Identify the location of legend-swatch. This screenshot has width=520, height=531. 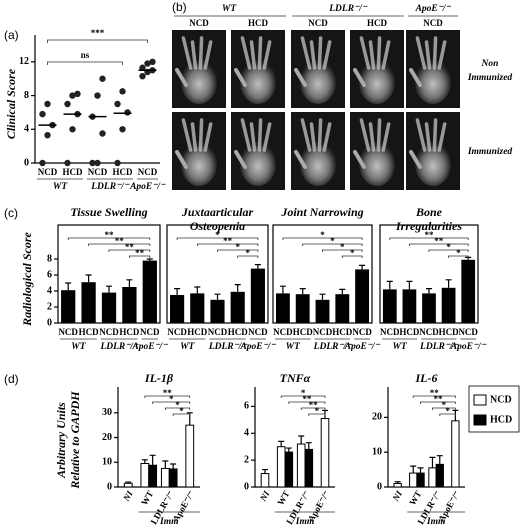
(480, 400).